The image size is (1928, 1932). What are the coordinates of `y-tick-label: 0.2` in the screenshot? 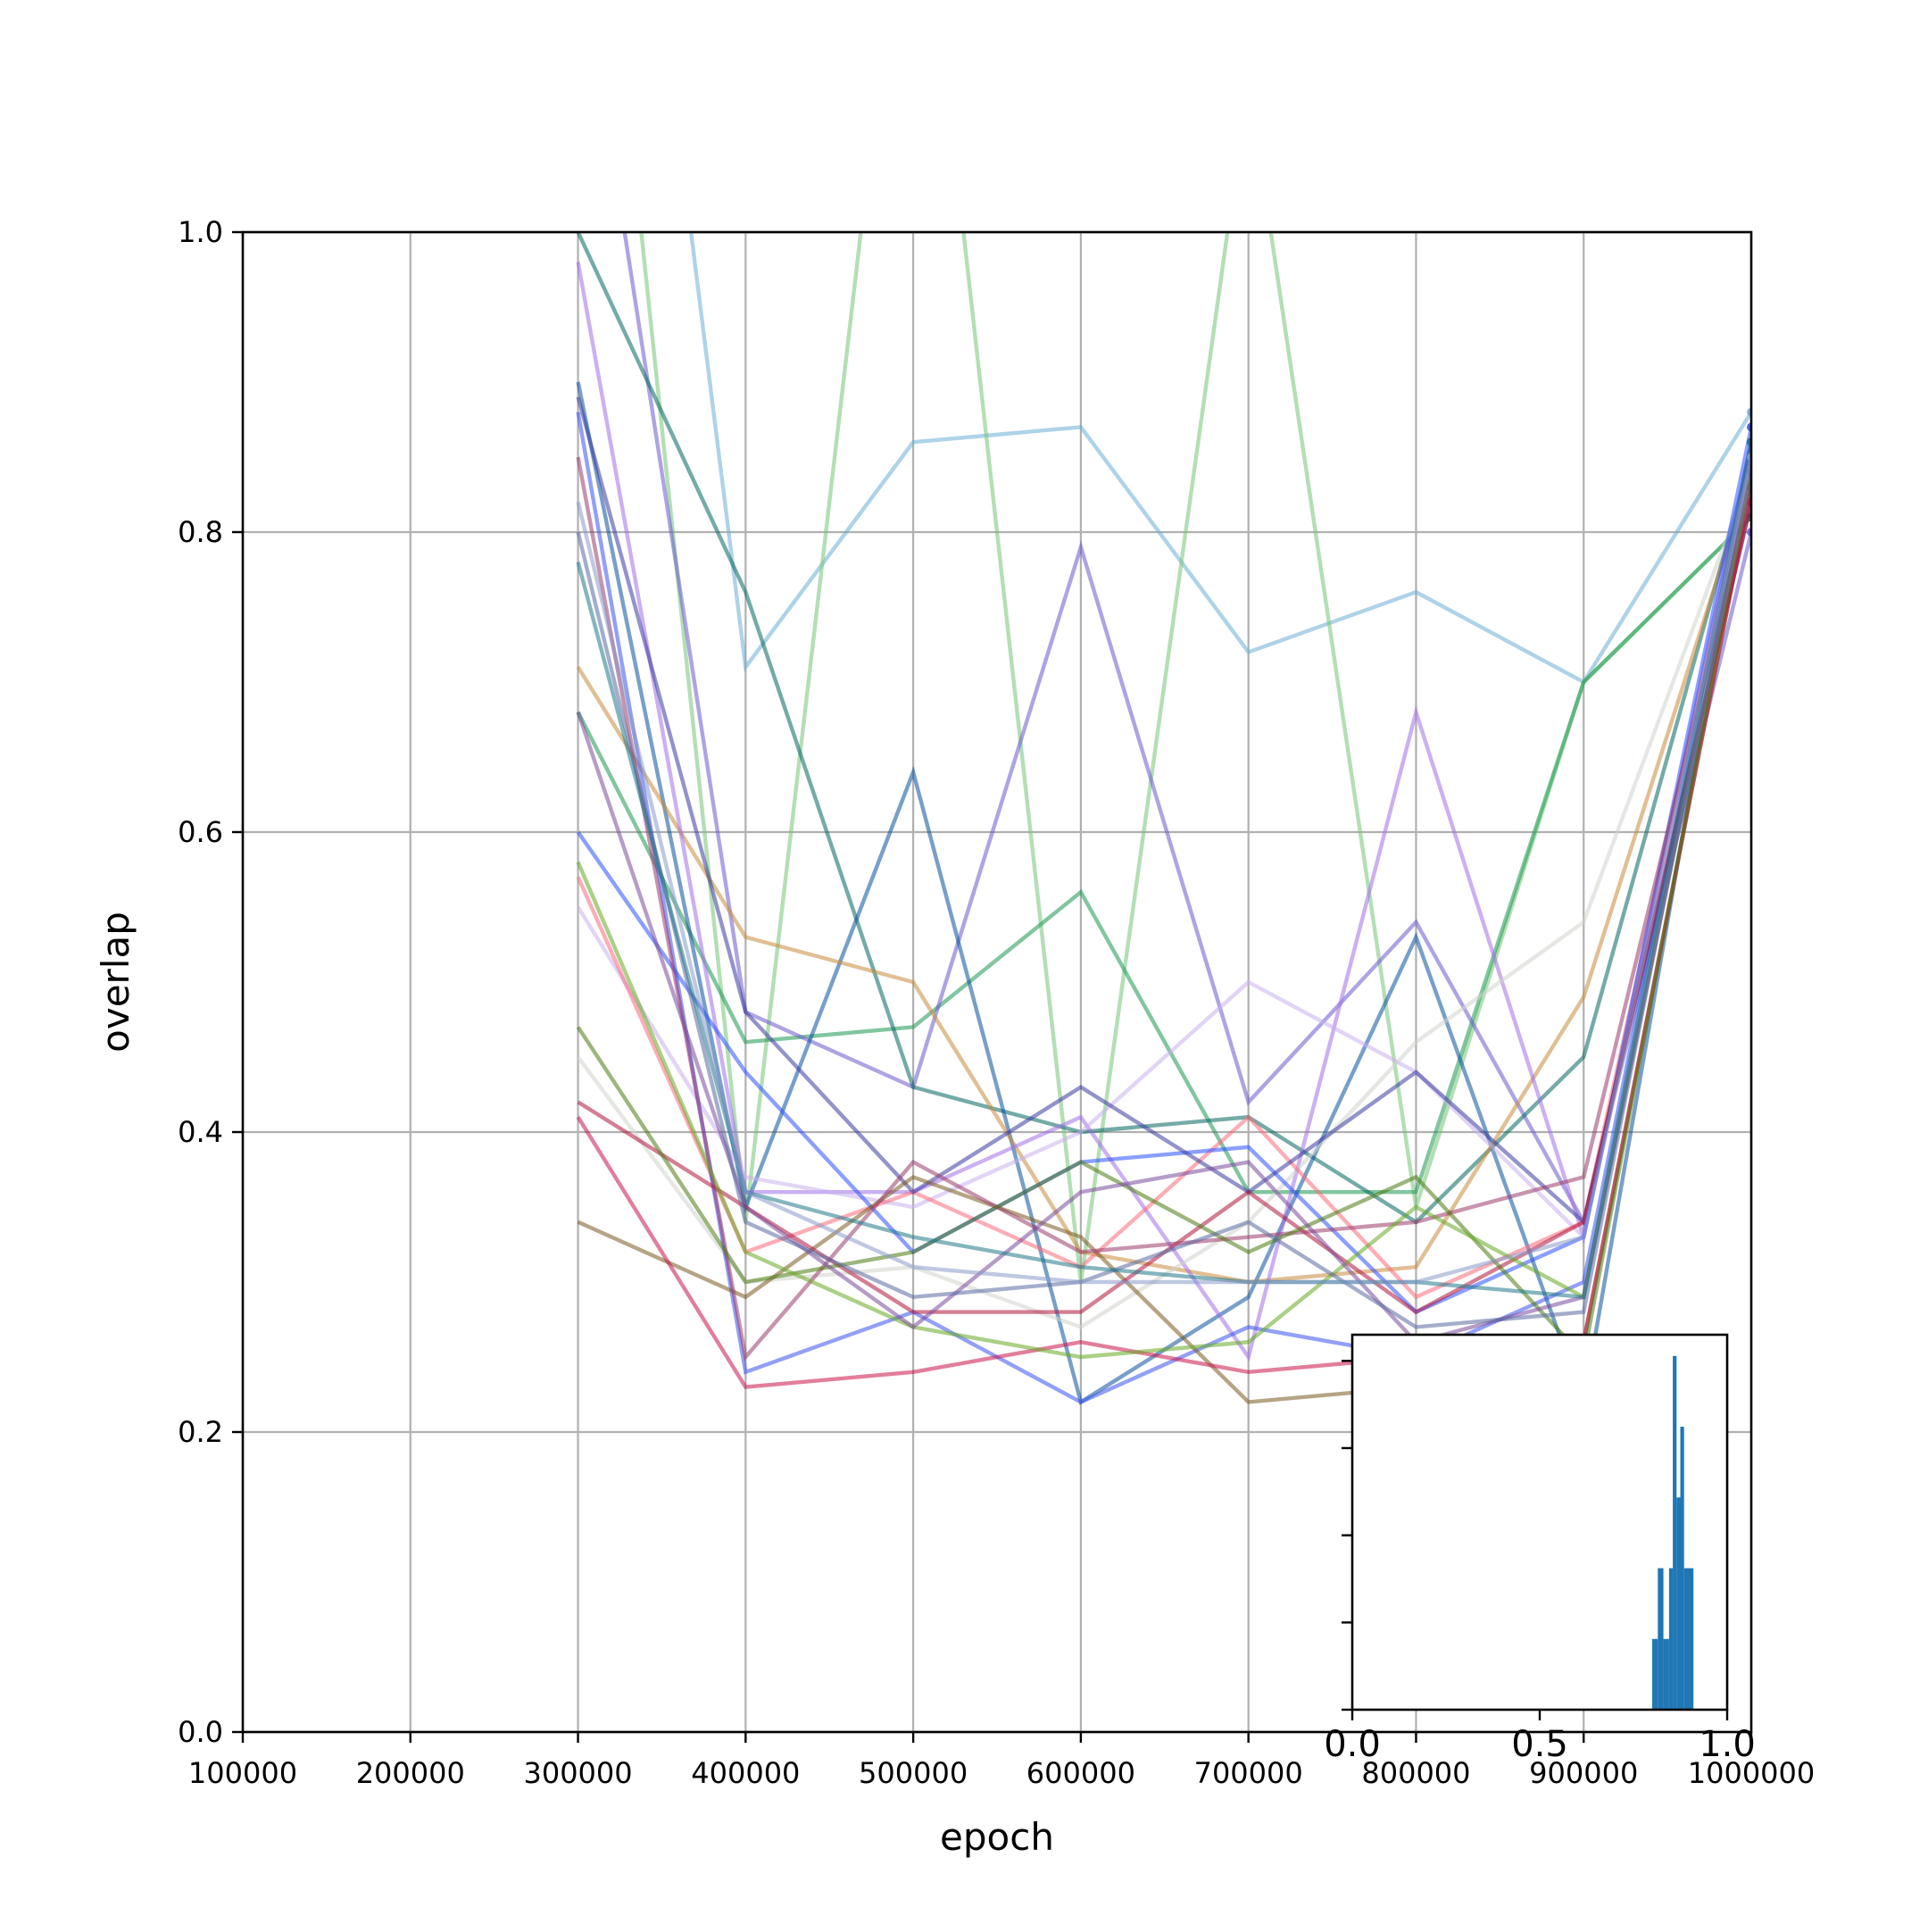 It's located at (200, 1432).